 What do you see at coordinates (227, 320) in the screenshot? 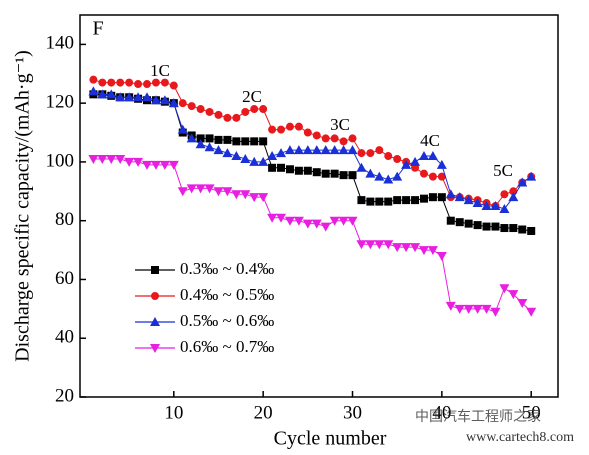
I see `legend-label: 0.5‰ ~ 0.6‰` at bounding box center [227, 320].